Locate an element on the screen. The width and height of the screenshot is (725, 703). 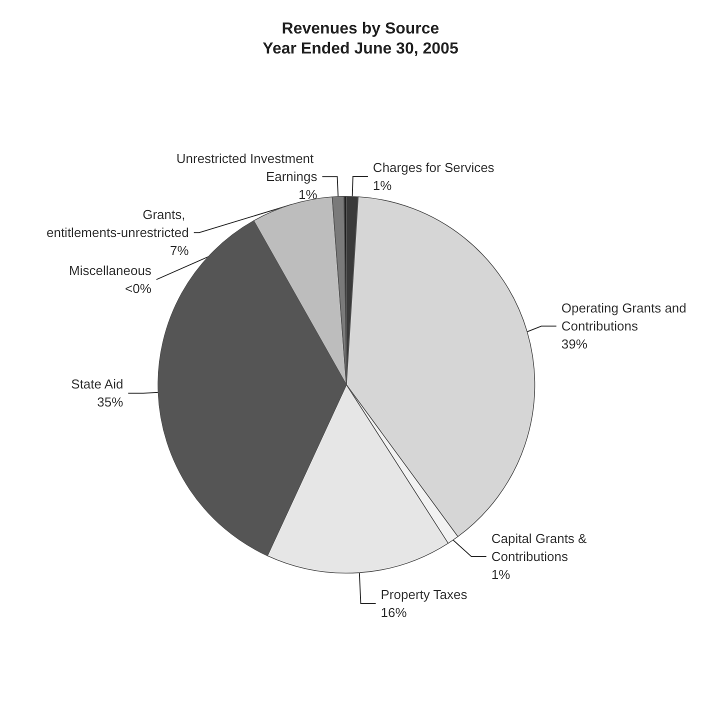
slice-label: Operating Grants and Contributions is located at coordinates (625, 317).